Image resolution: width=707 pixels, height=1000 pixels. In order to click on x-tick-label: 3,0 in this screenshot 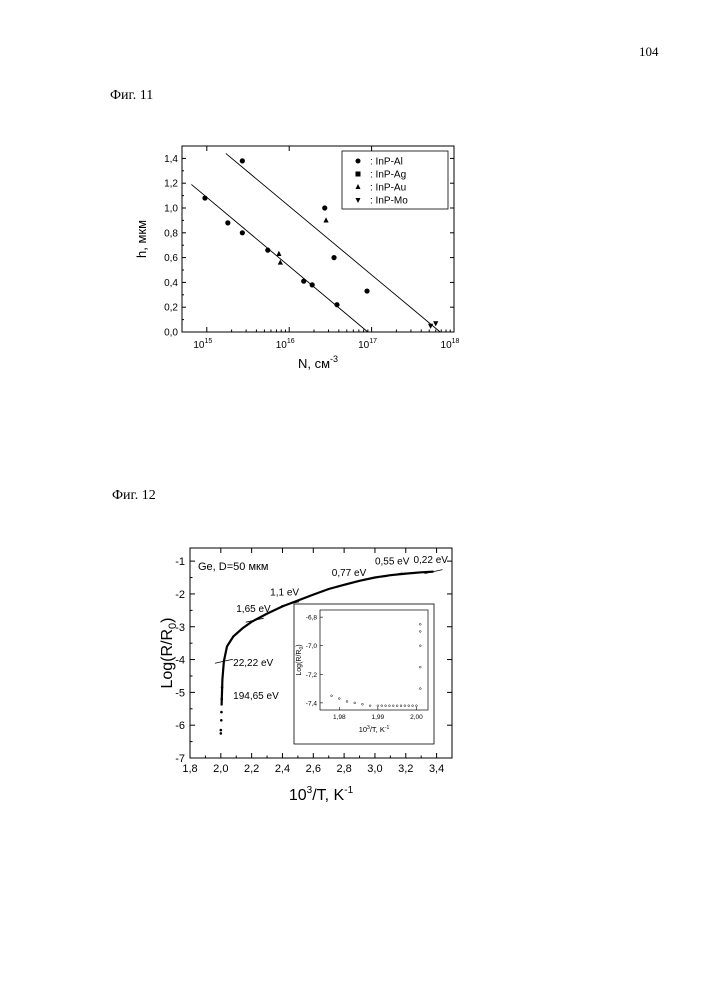, I will do `click(374, 769)`.